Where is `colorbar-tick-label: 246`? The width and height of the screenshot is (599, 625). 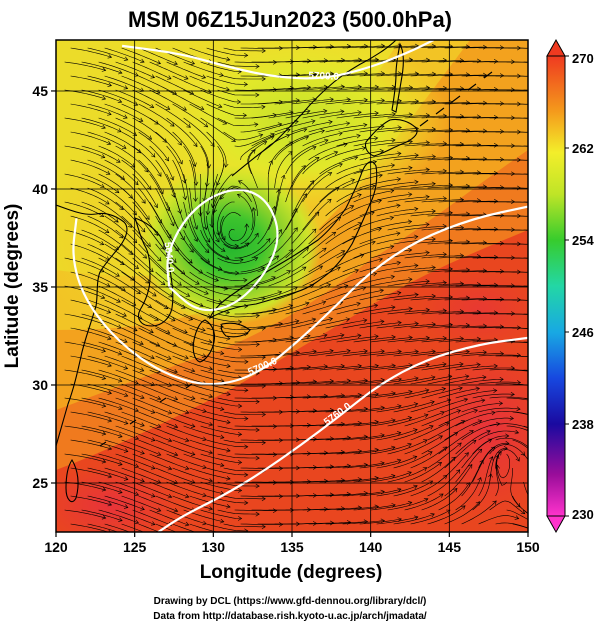
colorbar-tick-label: 246 is located at coordinates (583, 332).